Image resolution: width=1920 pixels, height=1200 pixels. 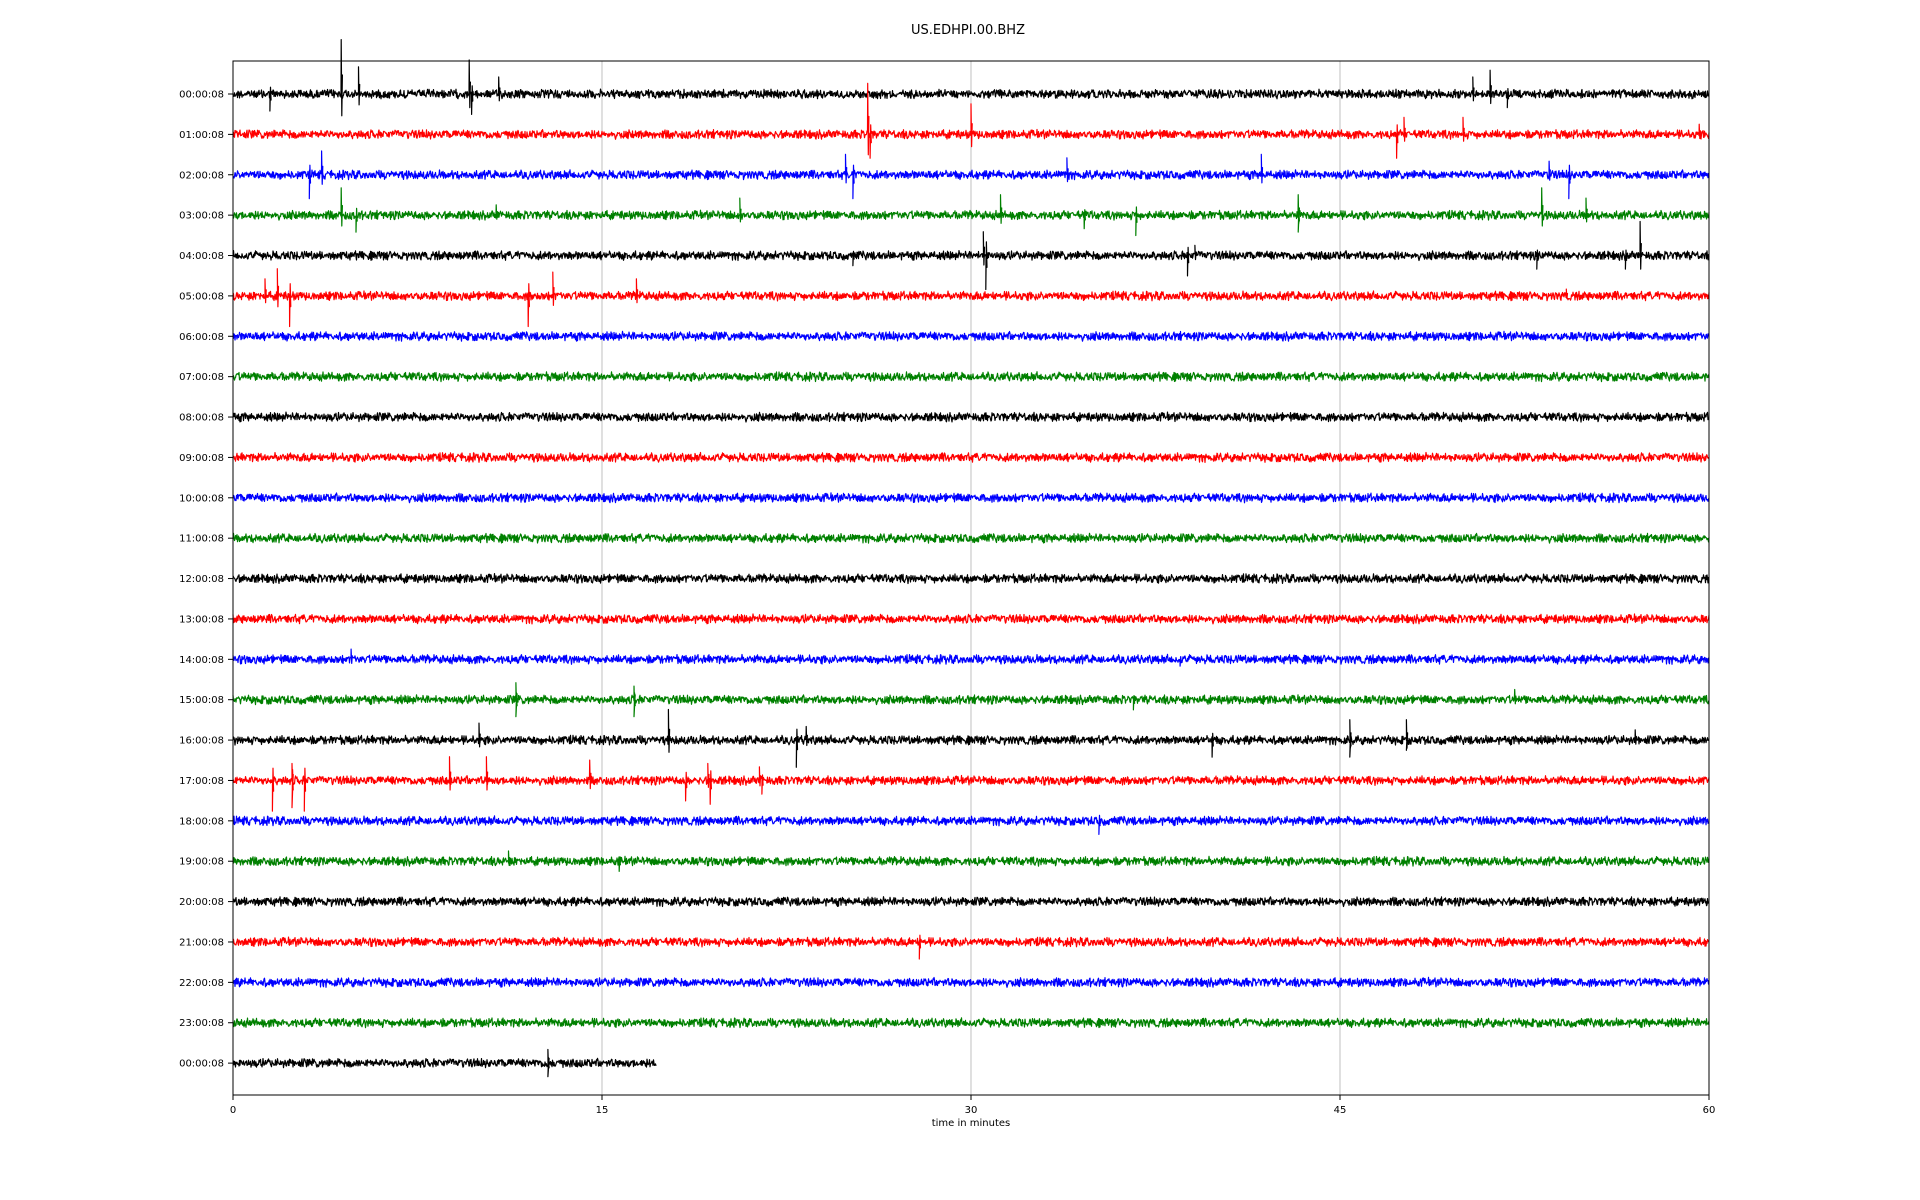 I want to click on x-tick-labels: 0 15 30 45 60, so click(x=973, y=1105).